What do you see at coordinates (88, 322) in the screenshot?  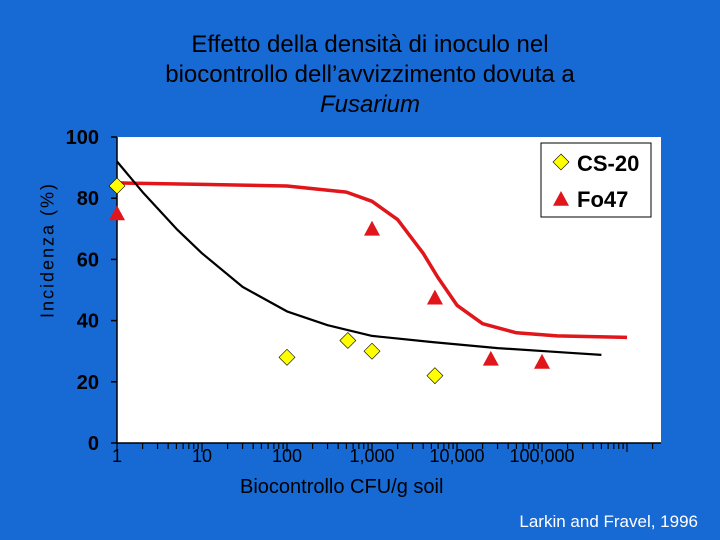 I see `y-tick-label: 40` at bounding box center [88, 322].